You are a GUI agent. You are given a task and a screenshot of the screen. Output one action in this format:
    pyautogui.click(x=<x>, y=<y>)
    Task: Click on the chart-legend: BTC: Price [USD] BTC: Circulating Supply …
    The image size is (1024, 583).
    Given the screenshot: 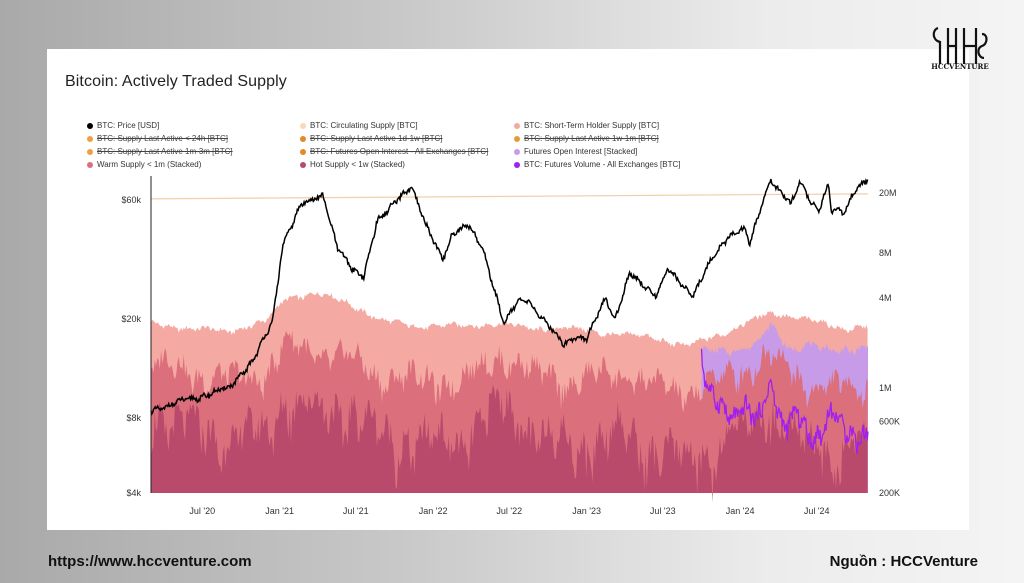 What is the action you would take?
    pyautogui.click(x=517, y=147)
    